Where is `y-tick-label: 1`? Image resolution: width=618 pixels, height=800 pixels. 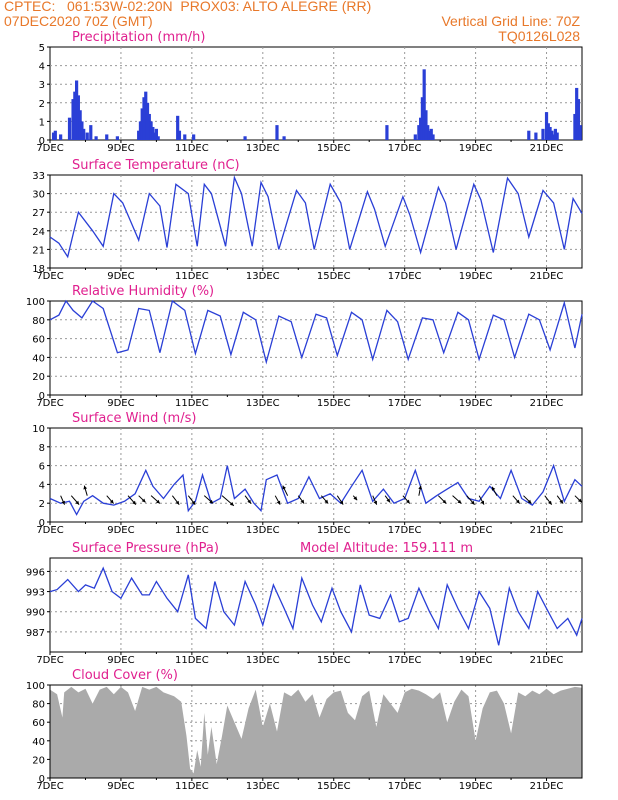
y-tick-label: 1 is located at coordinates (42, 122).